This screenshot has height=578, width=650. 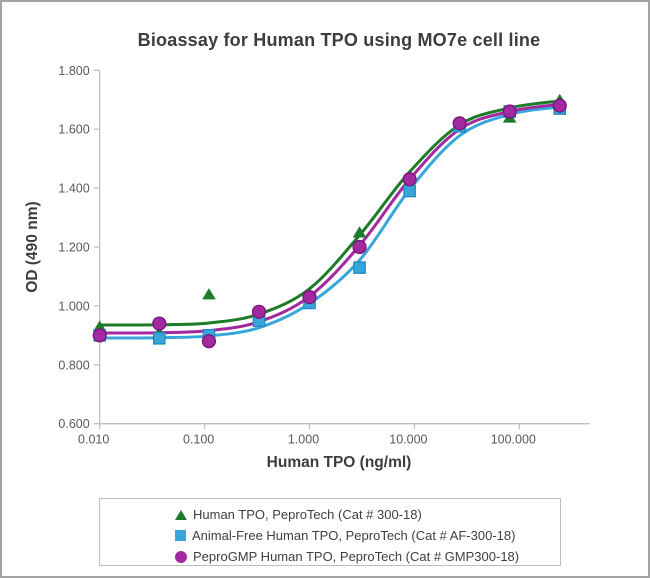 I want to click on square-icon, so click(x=180, y=535).